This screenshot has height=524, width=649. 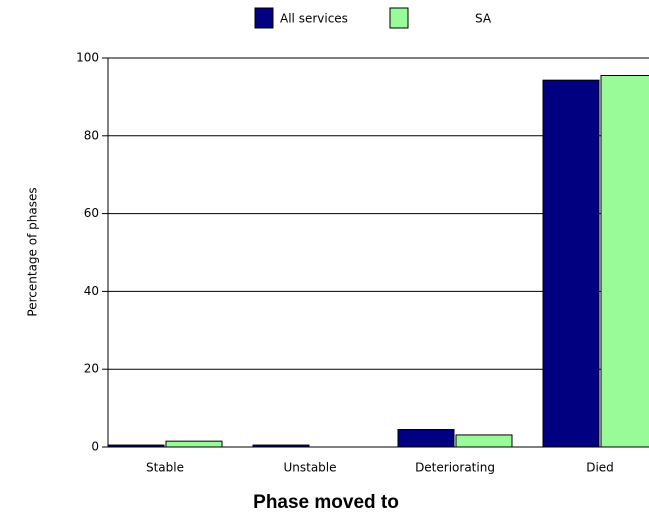 I want to click on y-tick-label: 40, so click(x=91, y=291).